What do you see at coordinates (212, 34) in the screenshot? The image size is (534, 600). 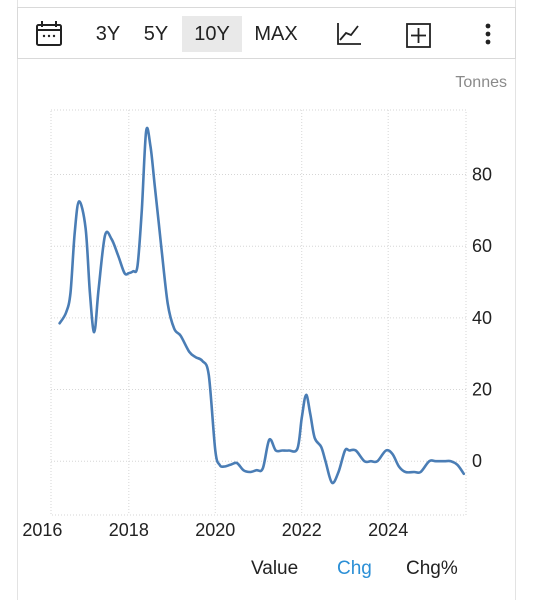 I see `range-10y-button: 10Y` at bounding box center [212, 34].